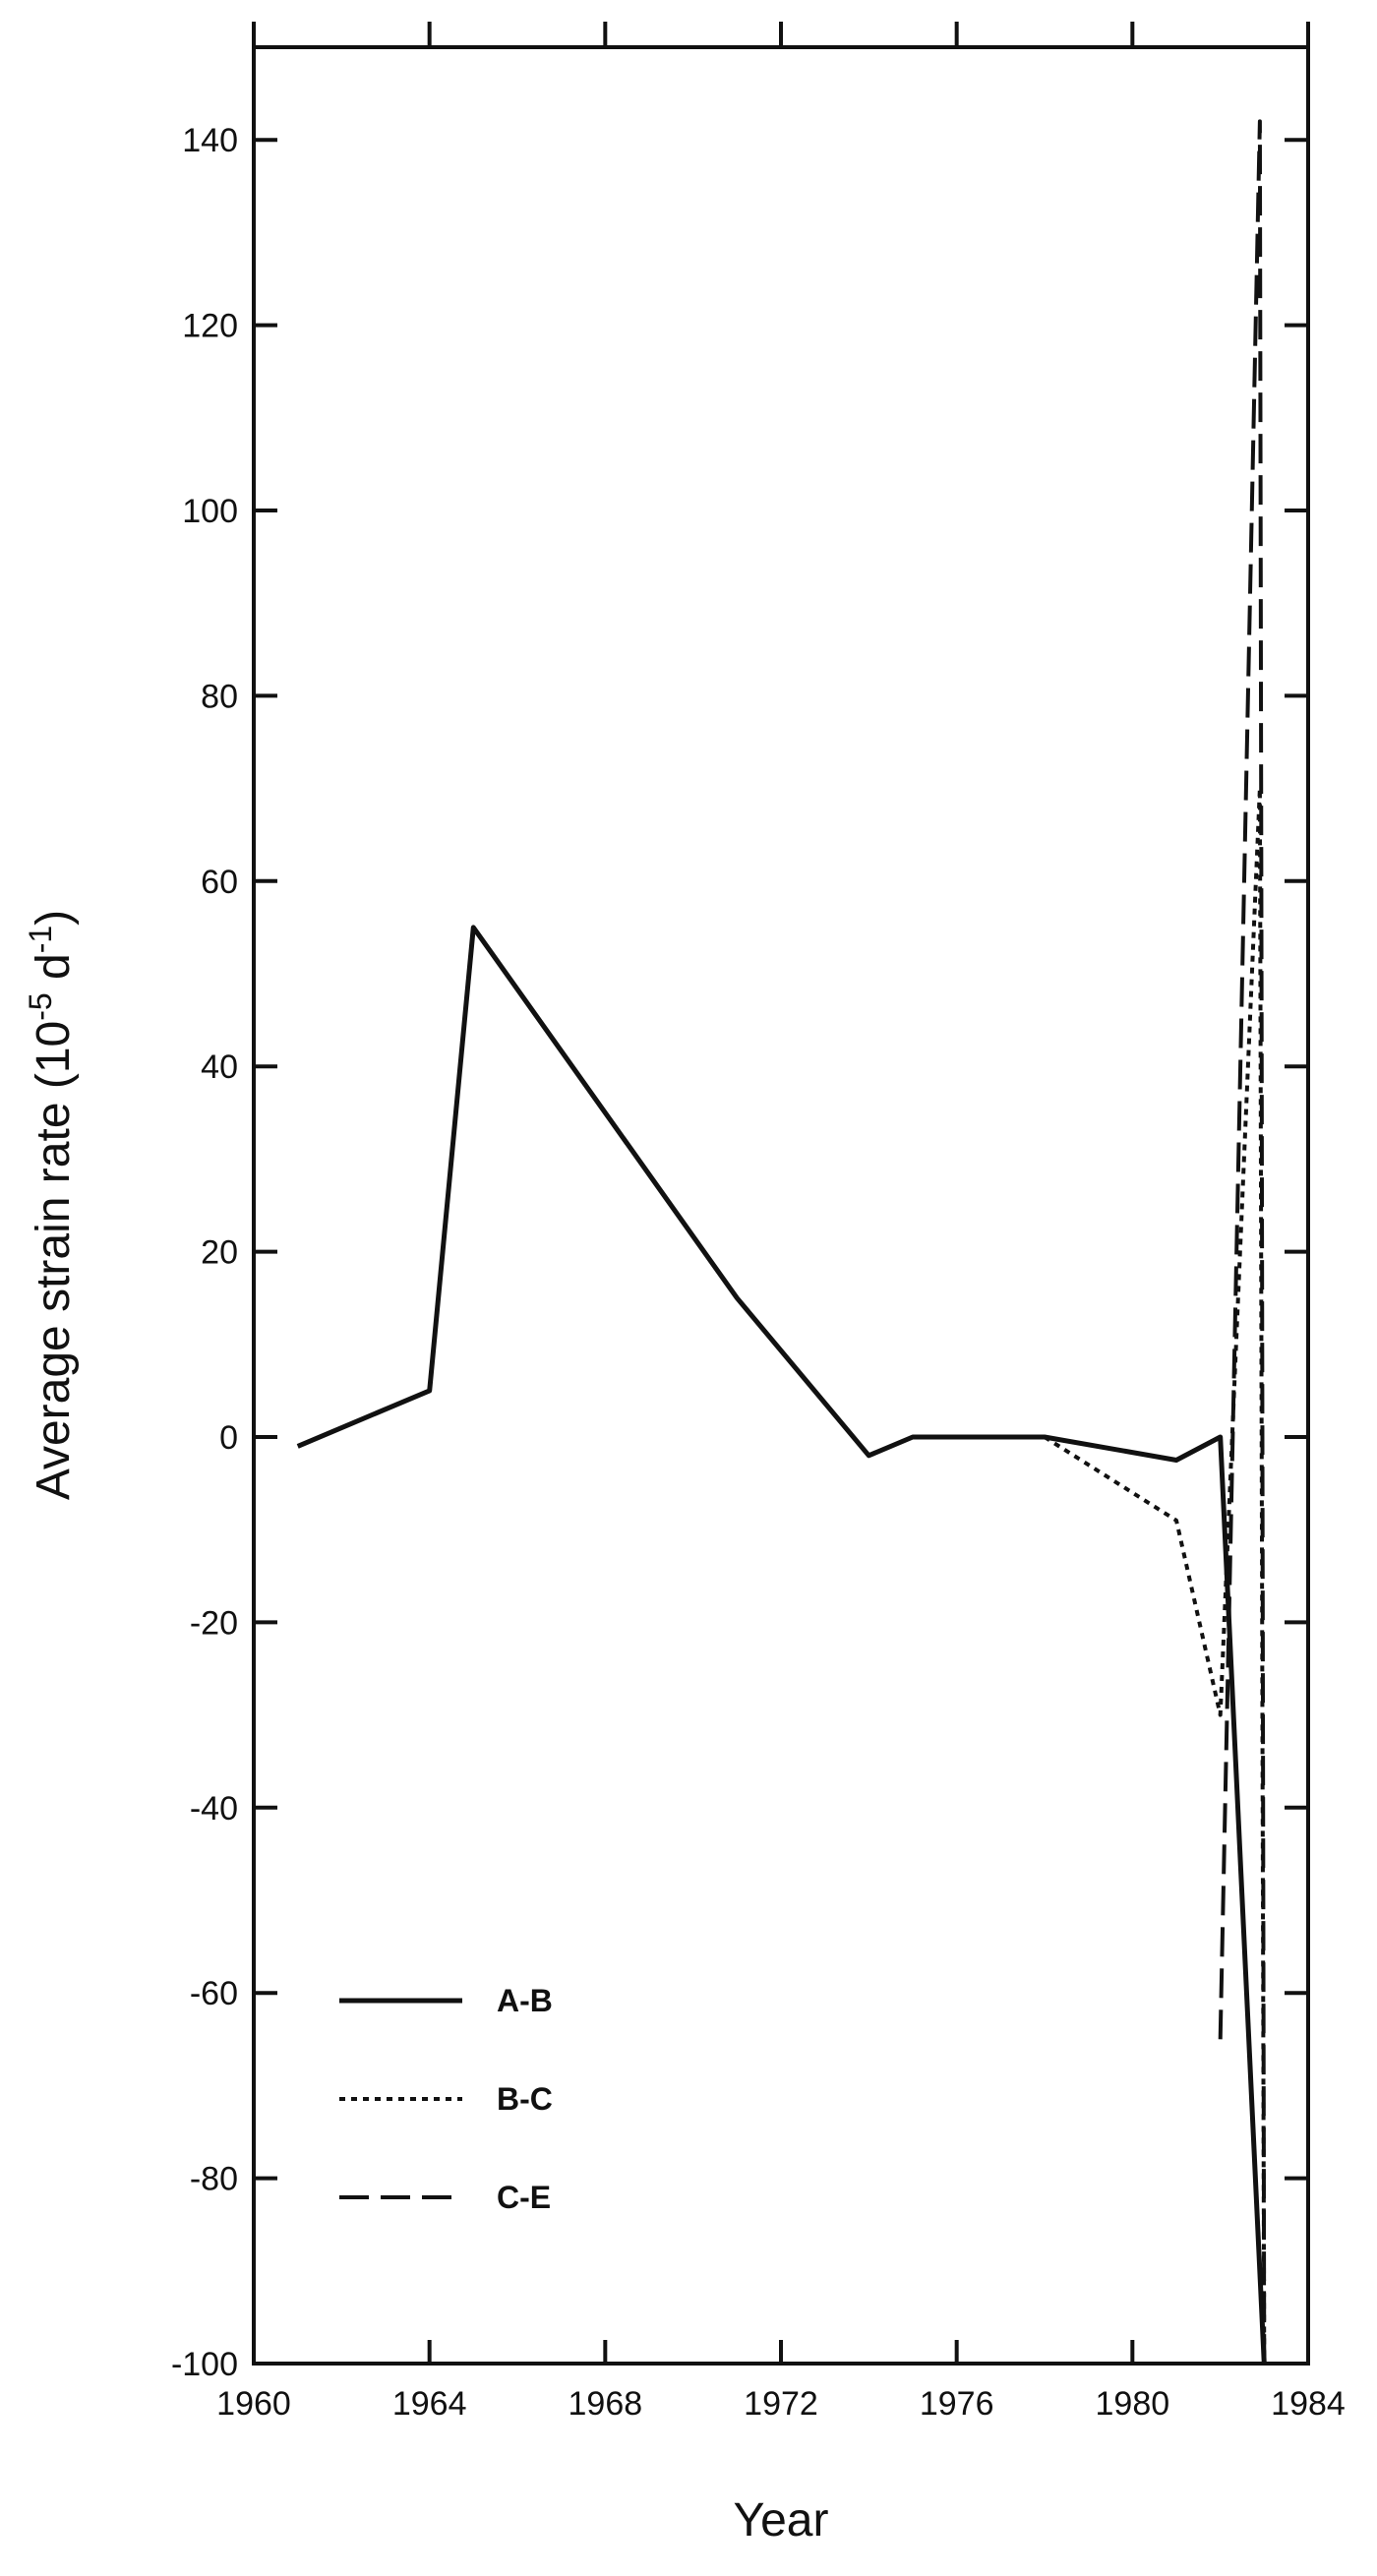 The image size is (1377, 2576). Describe the element at coordinates (957, 2404) in the screenshot. I see `x-tick-label: 1976` at that location.